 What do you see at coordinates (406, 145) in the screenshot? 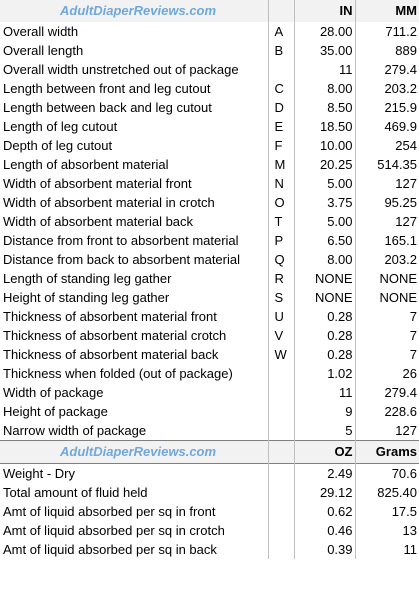
I see `row-mm-value: 254` at bounding box center [406, 145].